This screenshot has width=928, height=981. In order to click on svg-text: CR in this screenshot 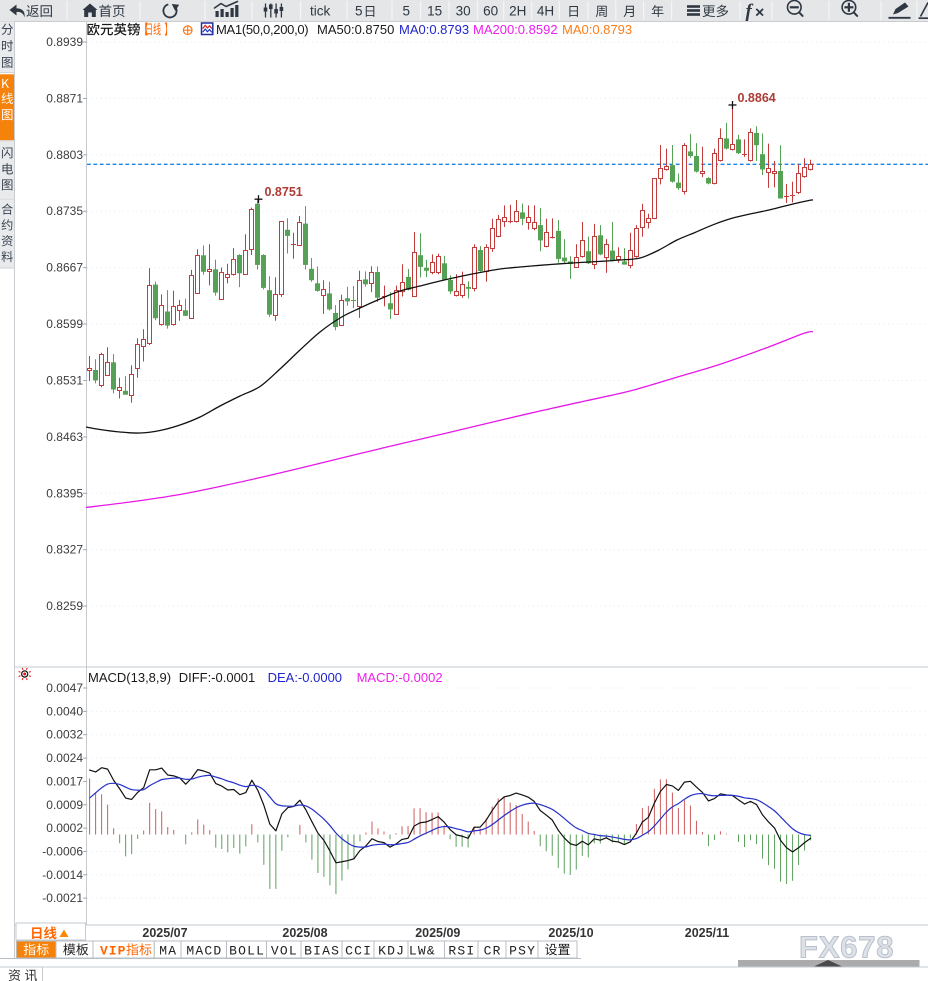, I will do `click(493, 950)`.